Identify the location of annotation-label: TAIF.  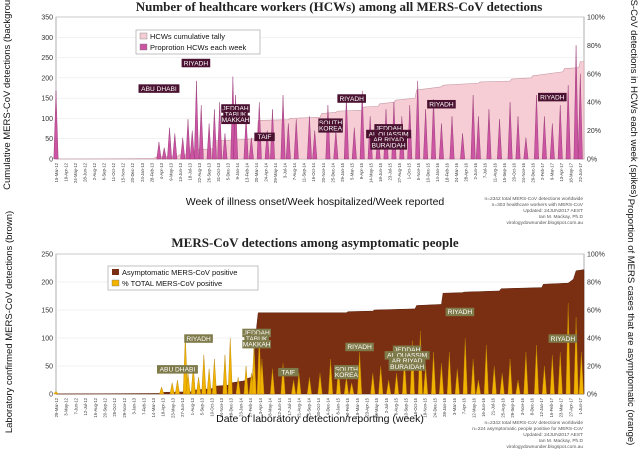
(288, 372).